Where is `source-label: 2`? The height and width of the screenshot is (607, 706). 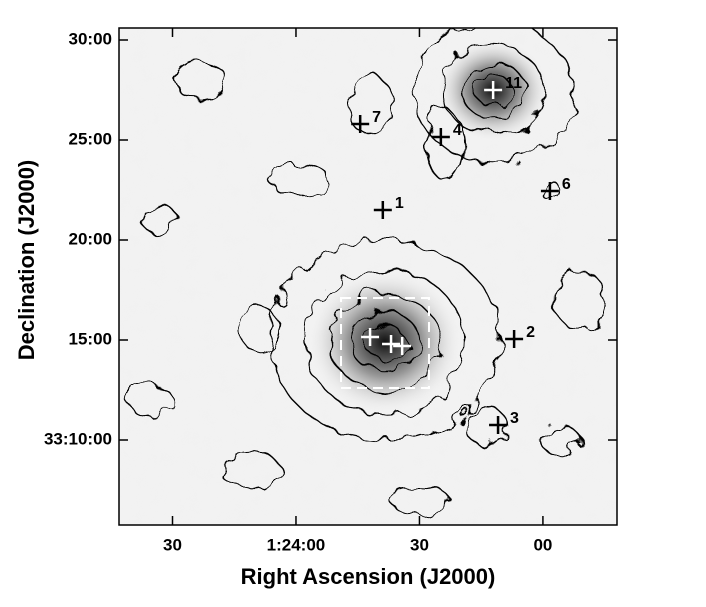
source-label: 2 is located at coordinates (530, 332).